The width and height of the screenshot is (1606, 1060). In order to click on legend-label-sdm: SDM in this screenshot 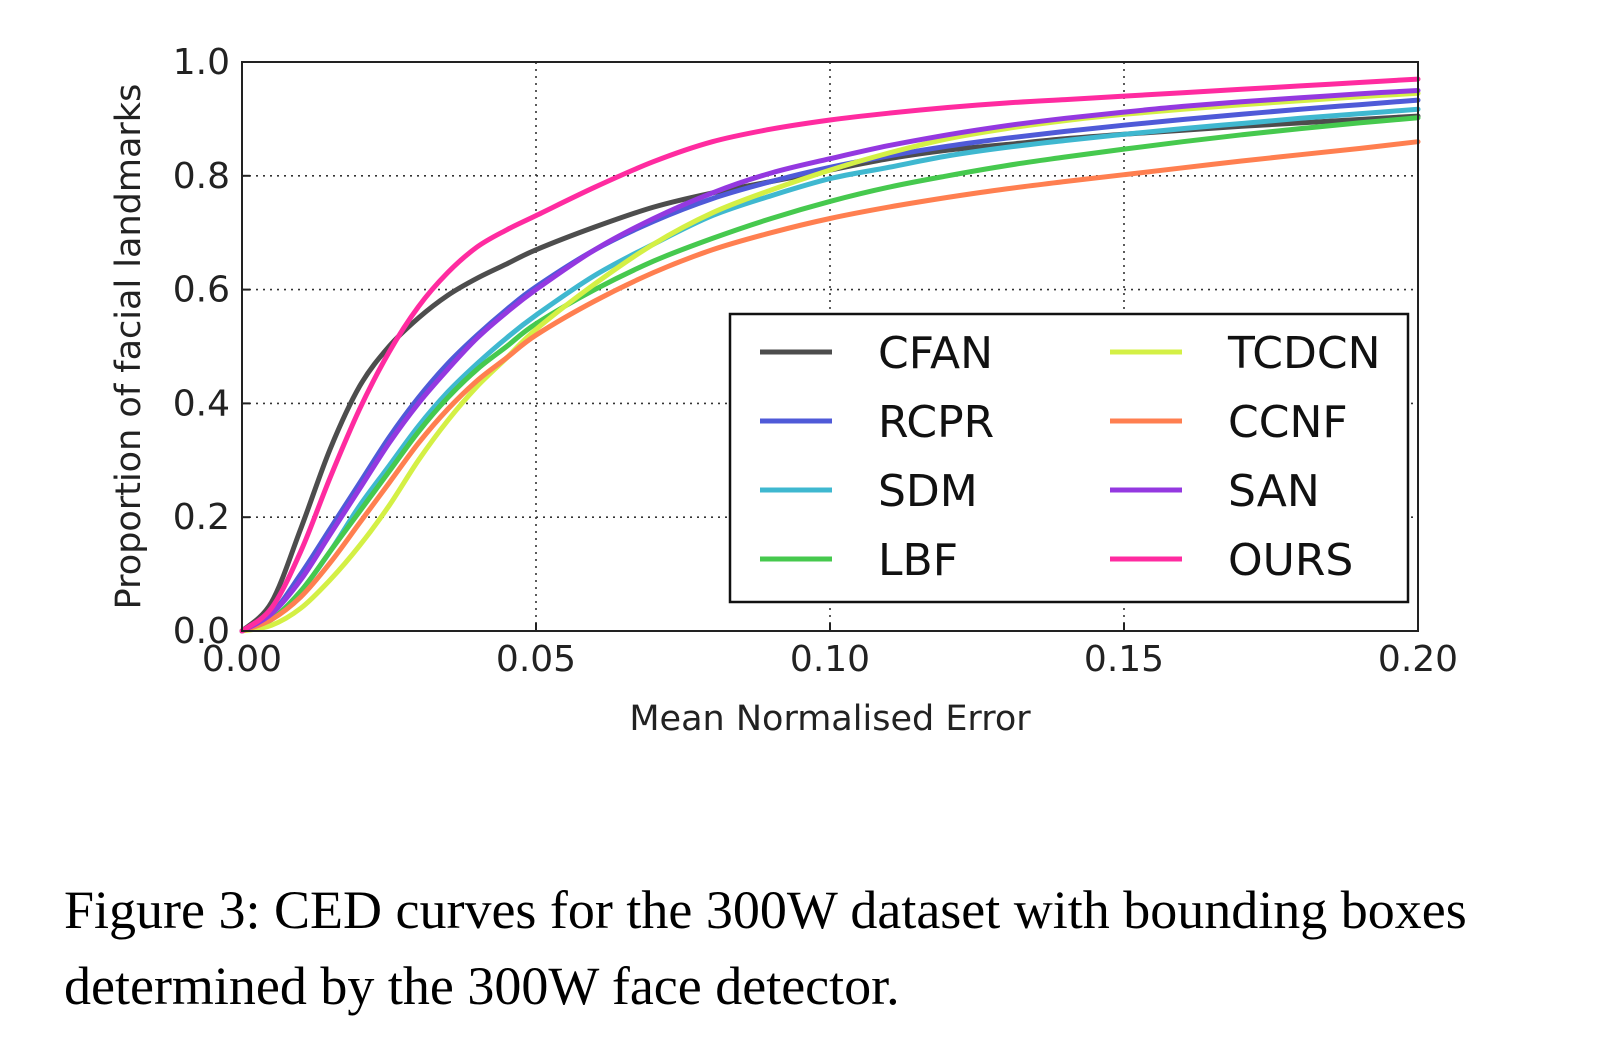, I will do `click(928, 491)`.